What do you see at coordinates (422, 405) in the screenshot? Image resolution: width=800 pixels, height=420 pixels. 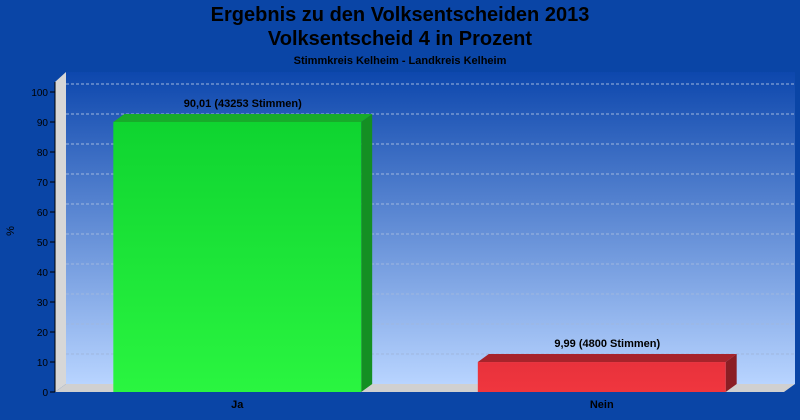 I see `x-axis: Ja Nein` at bounding box center [422, 405].